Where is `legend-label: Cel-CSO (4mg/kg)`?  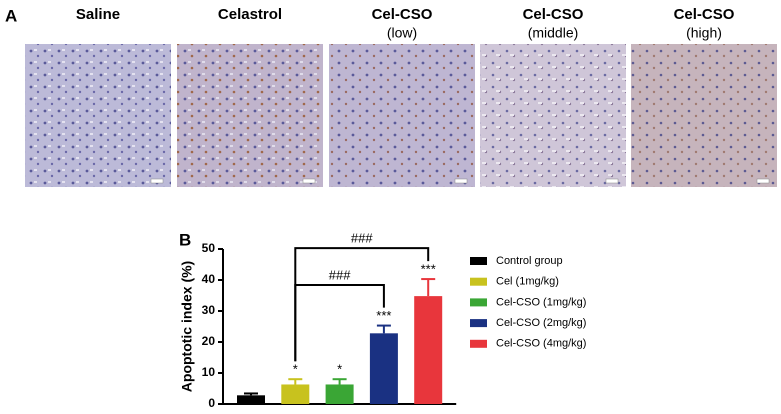 legend-label: Cel-CSO (4mg/kg) is located at coordinates (541, 344).